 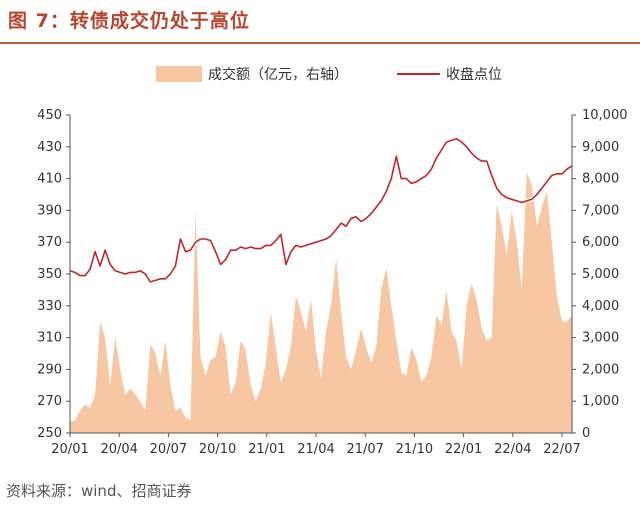 I want to click on y-right-tick-label: 10,000, so click(x=605, y=115).